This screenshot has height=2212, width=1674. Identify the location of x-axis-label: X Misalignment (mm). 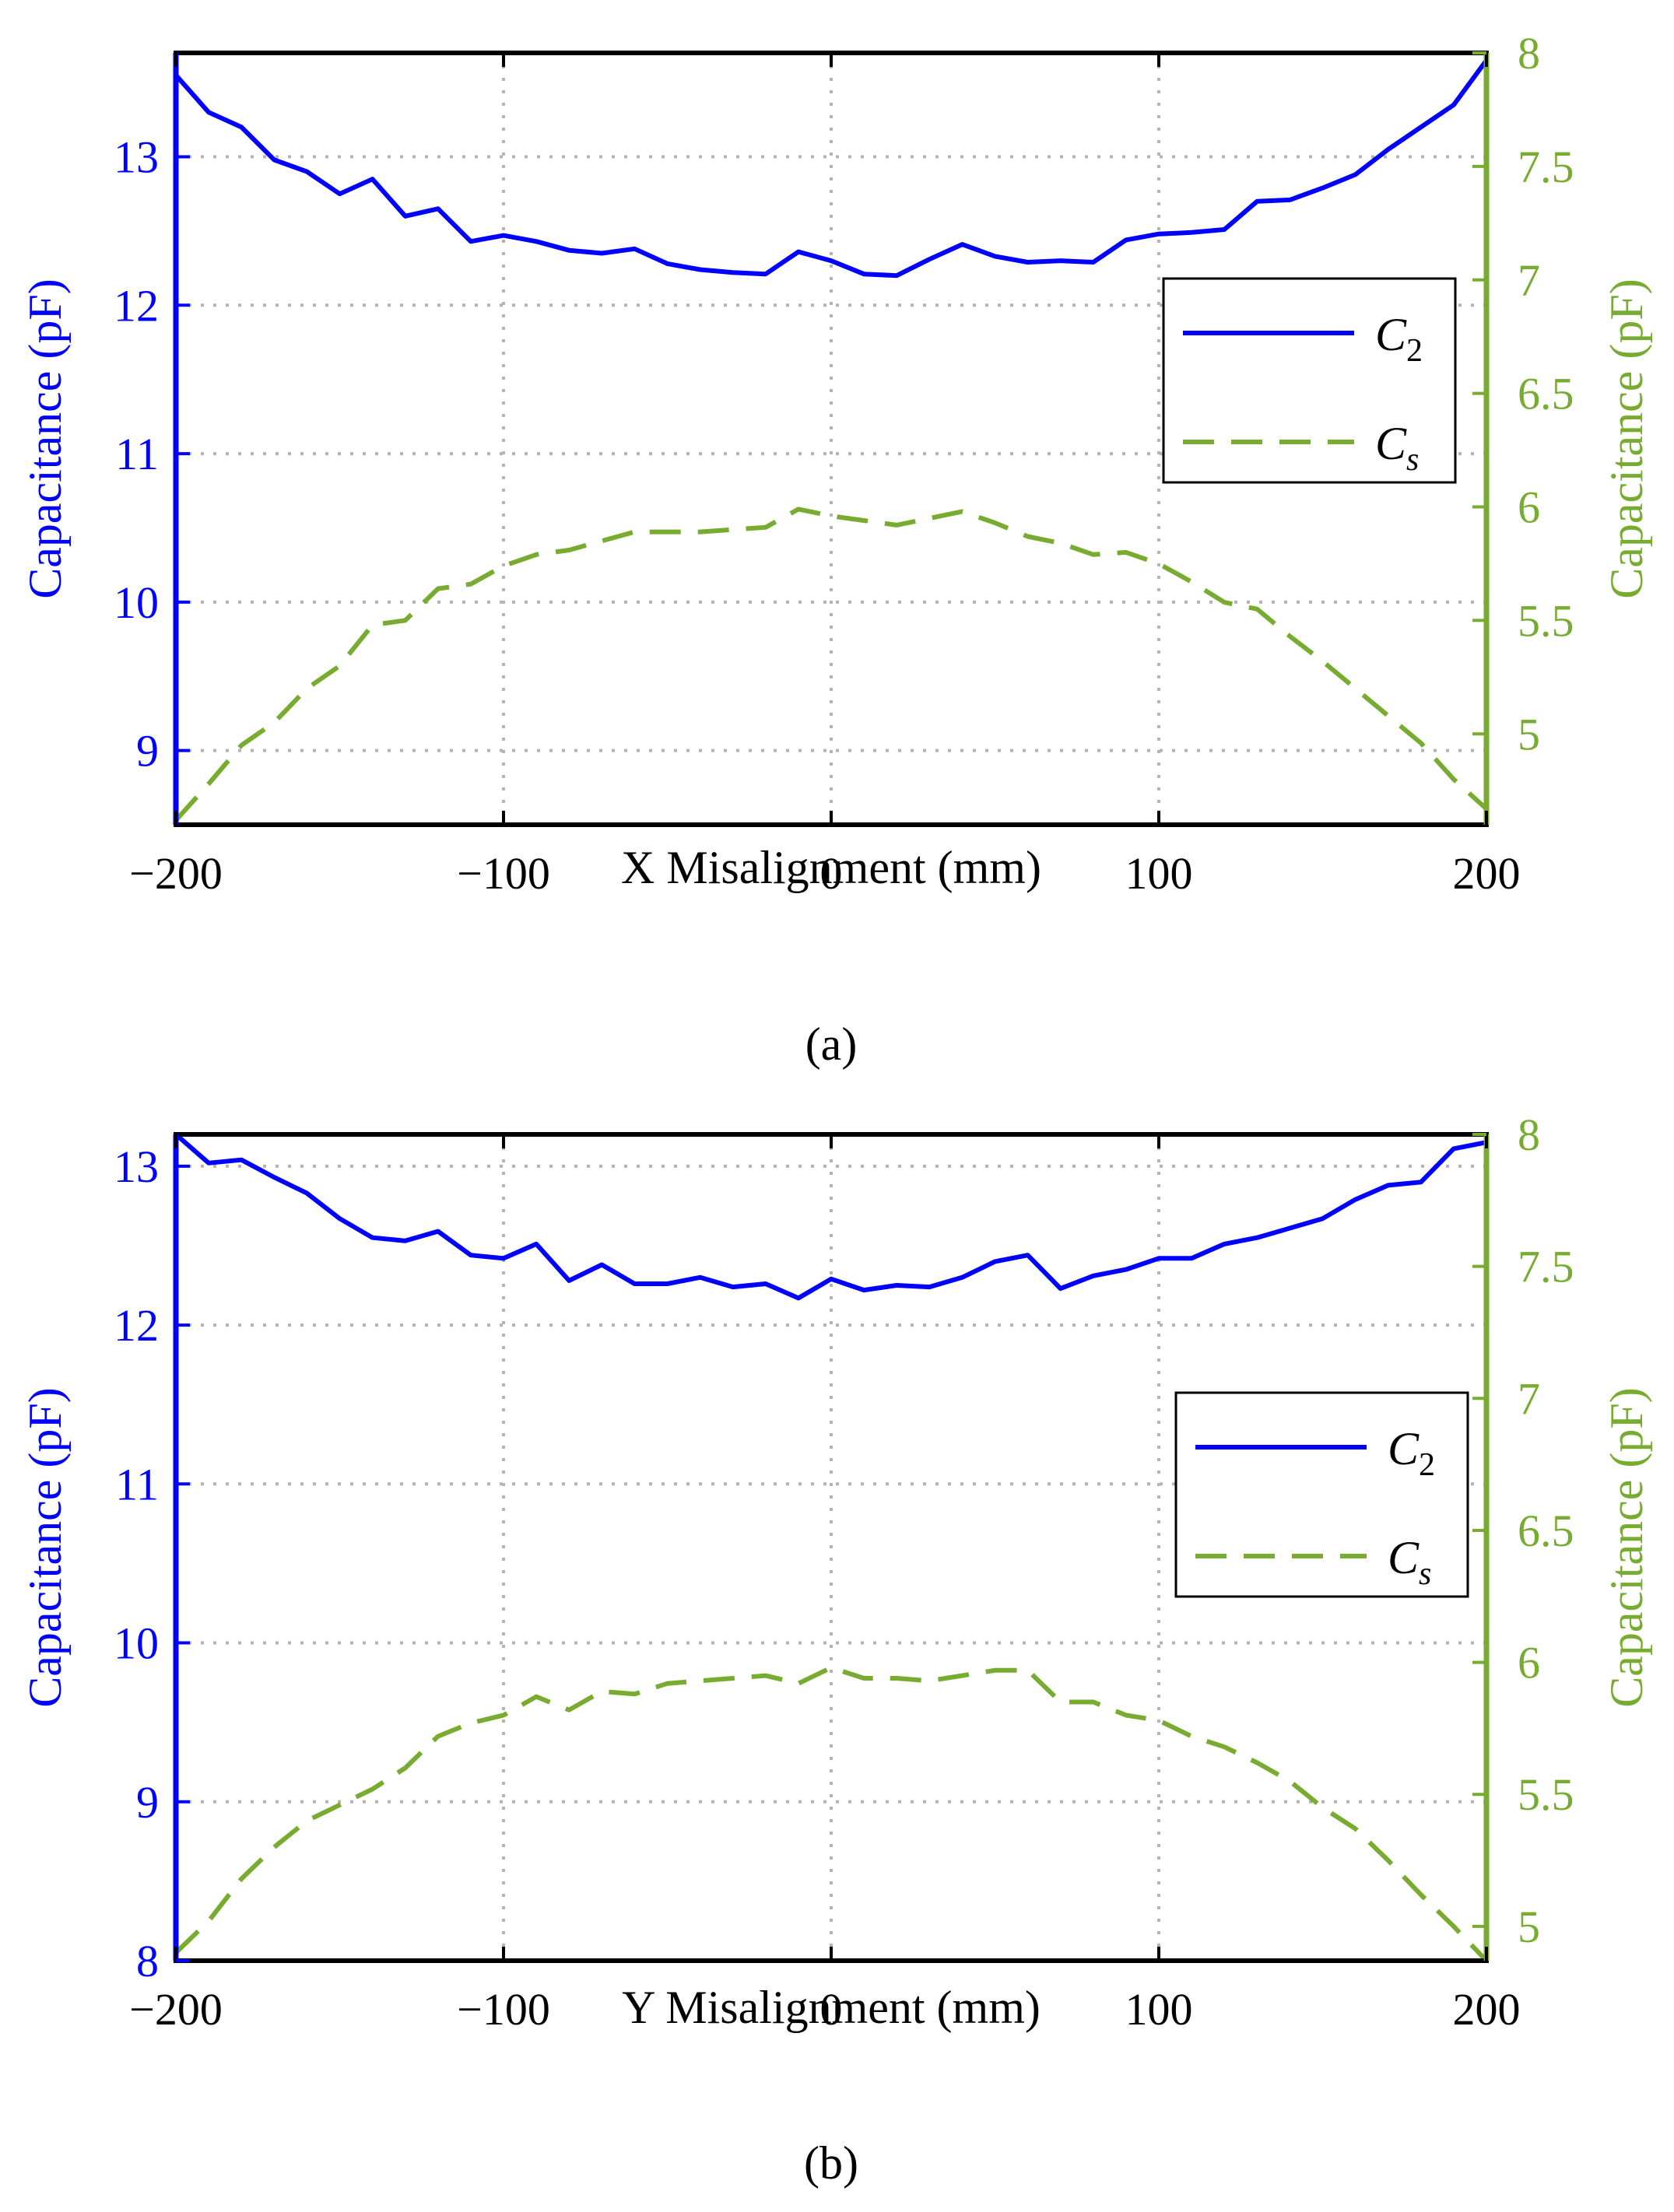
(831, 868).